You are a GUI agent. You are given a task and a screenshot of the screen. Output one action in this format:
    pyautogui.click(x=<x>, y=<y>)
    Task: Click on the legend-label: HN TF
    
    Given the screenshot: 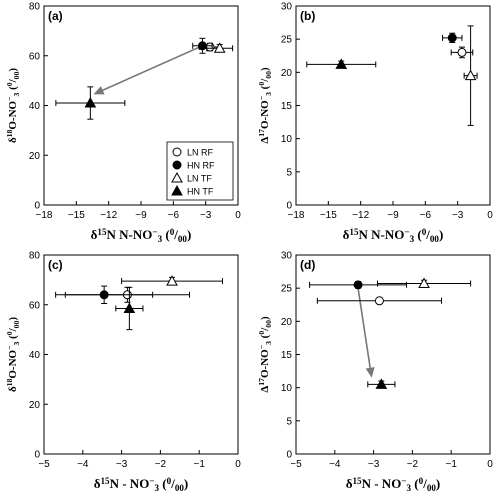 What is the action you would take?
    pyautogui.click(x=200, y=192)
    